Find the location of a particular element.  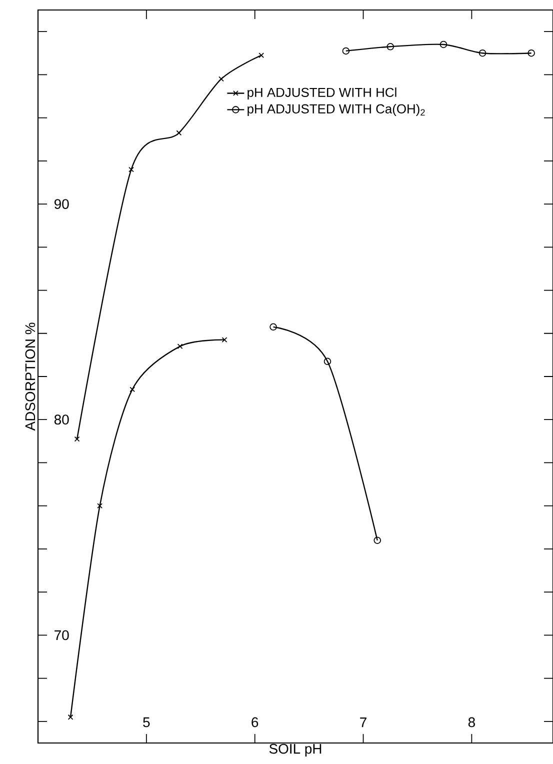

x-tick-label: 5 is located at coordinates (146, 722).